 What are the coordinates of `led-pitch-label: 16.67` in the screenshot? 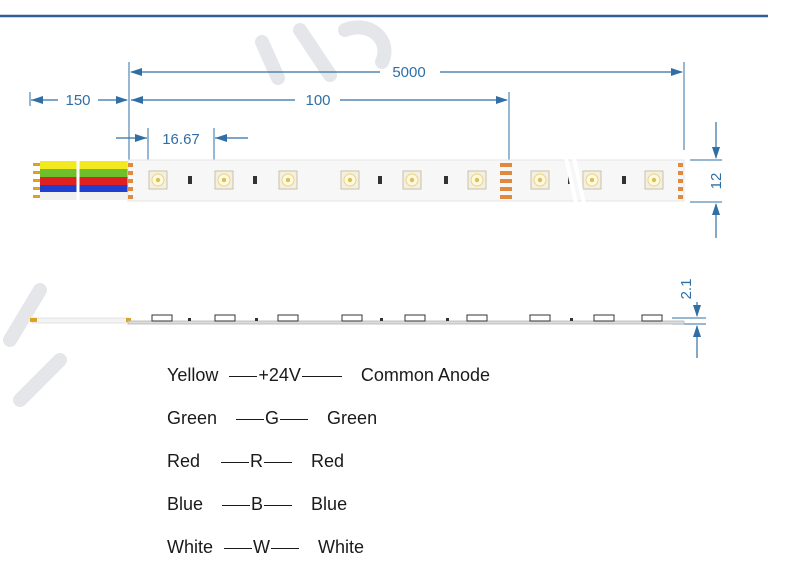 It's located at (181, 139).